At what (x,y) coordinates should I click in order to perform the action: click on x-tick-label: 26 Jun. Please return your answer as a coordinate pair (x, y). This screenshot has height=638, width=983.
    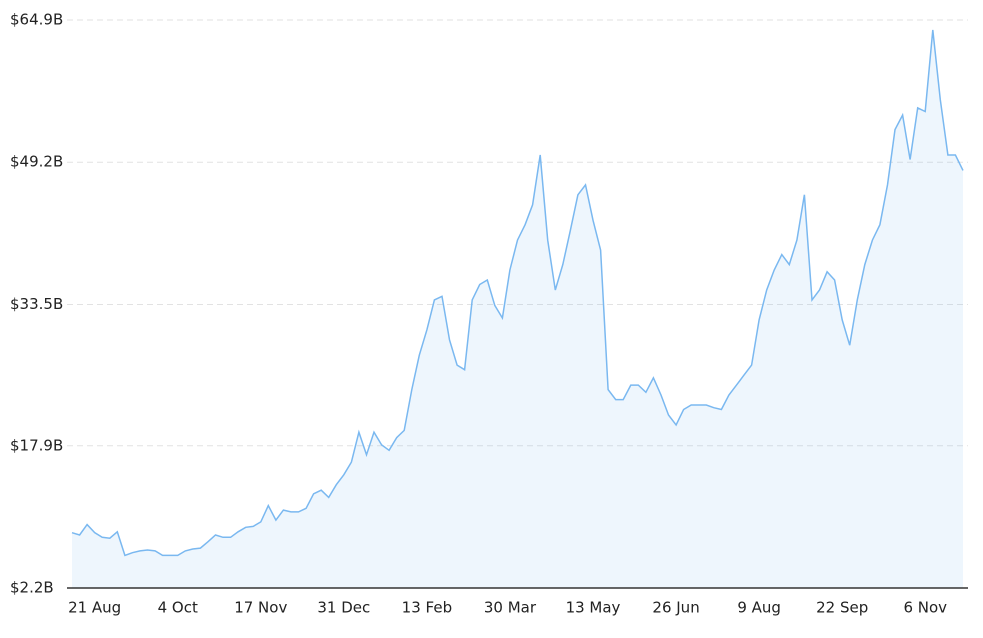
    Looking at the image, I should click on (675, 608).